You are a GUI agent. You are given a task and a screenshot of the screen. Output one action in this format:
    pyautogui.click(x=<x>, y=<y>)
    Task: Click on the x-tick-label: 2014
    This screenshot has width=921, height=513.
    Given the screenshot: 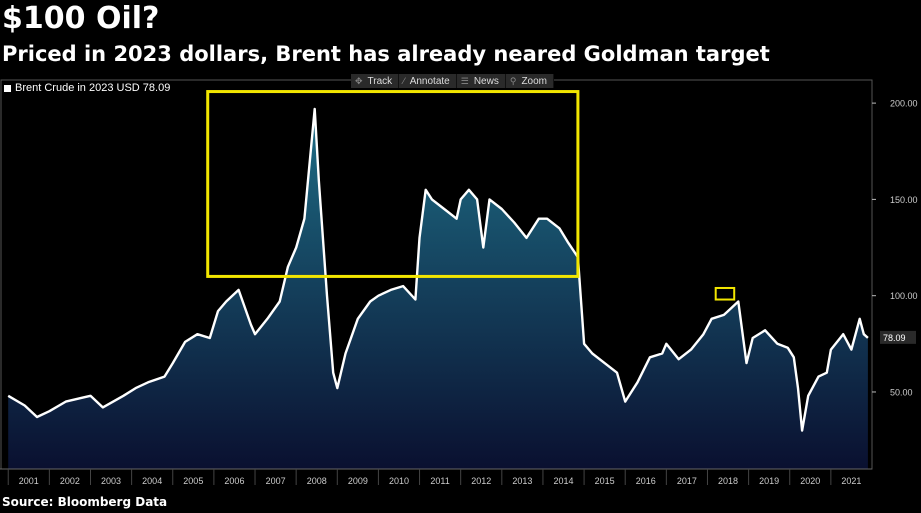 What is the action you would take?
    pyautogui.click(x=563, y=481)
    